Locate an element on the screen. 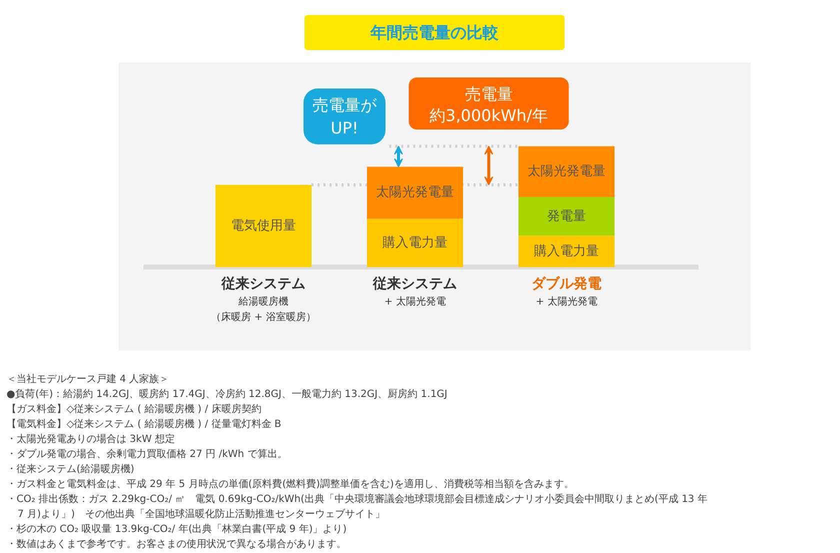 Image resolution: width=840 pixels, height=553 pixels. text: （床暖房 + 浴室暖房） is located at coordinates (263, 317).